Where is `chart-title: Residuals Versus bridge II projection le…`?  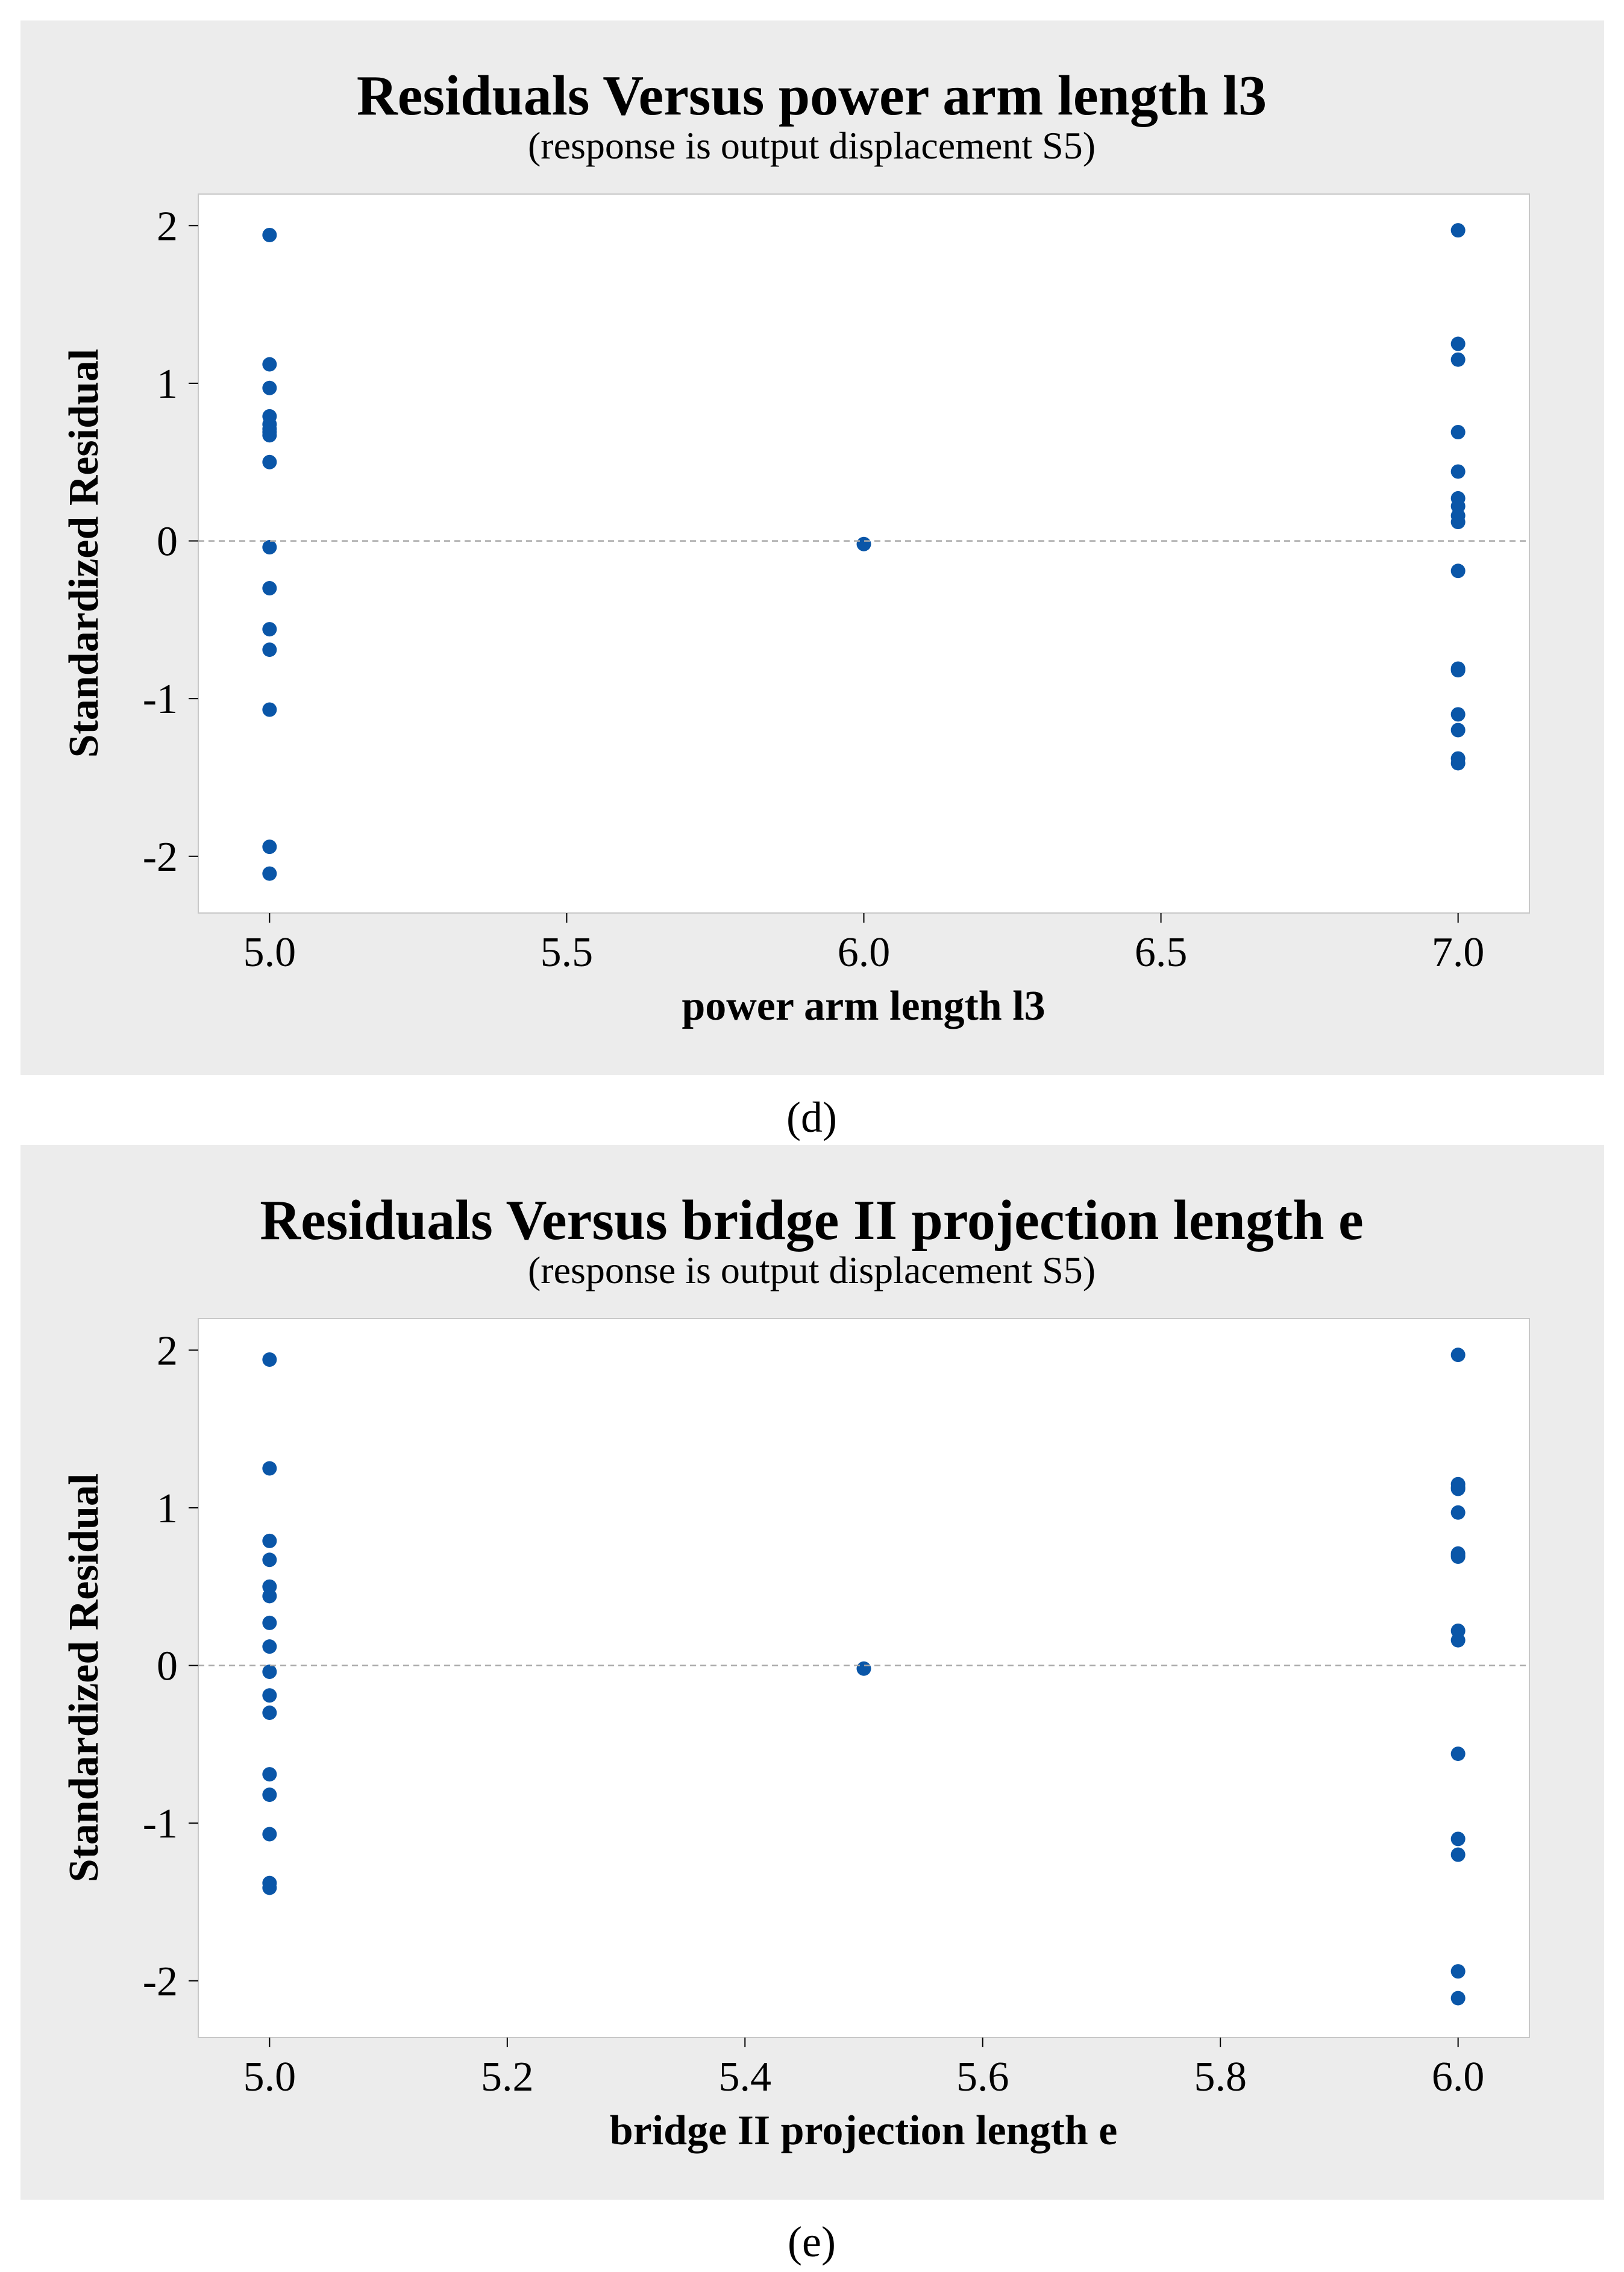
chart-title: Residuals Versus bridge II projection le… is located at coordinates (811, 1221).